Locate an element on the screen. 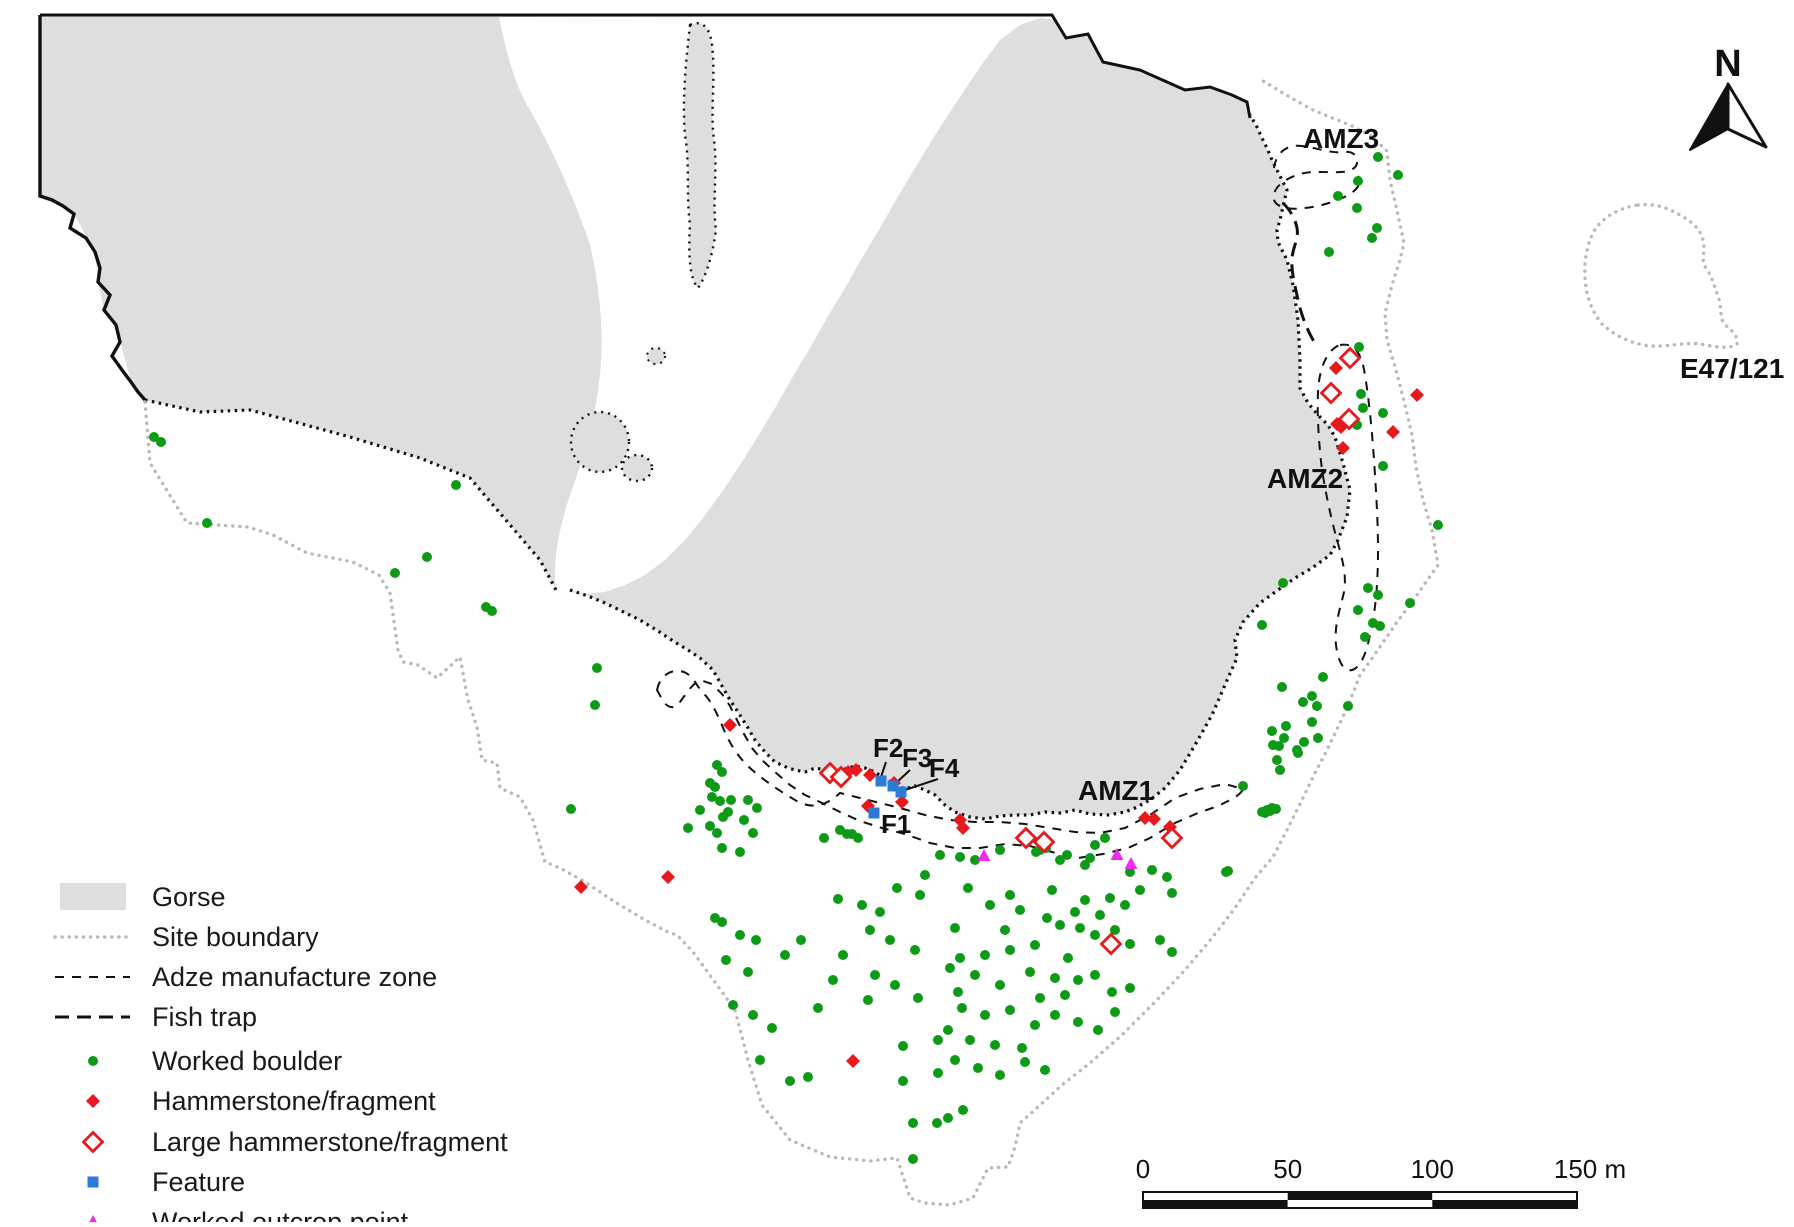  legend-item-gorse: Gorse is located at coordinates (143, 897).